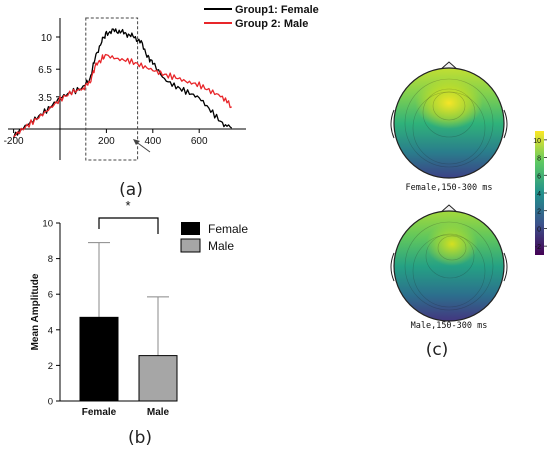 This screenshot has width=550, height=449. What do you see at coordinates (449, 188) in the screenshot?
I see `map-caption-female: Female,150-300 ms` at bounding box center [449, 188].